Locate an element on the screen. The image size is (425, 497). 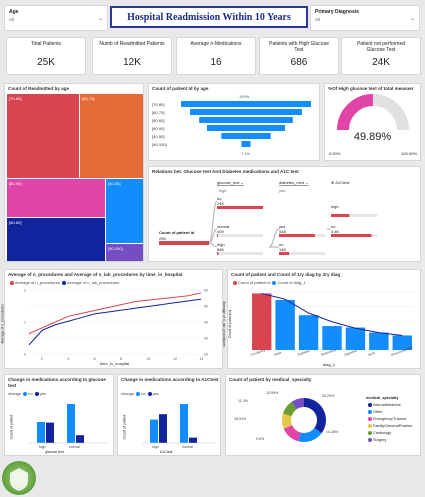
pareto-legend: Count of patient id Count of diag_1 is located at coordinates (268, 282).